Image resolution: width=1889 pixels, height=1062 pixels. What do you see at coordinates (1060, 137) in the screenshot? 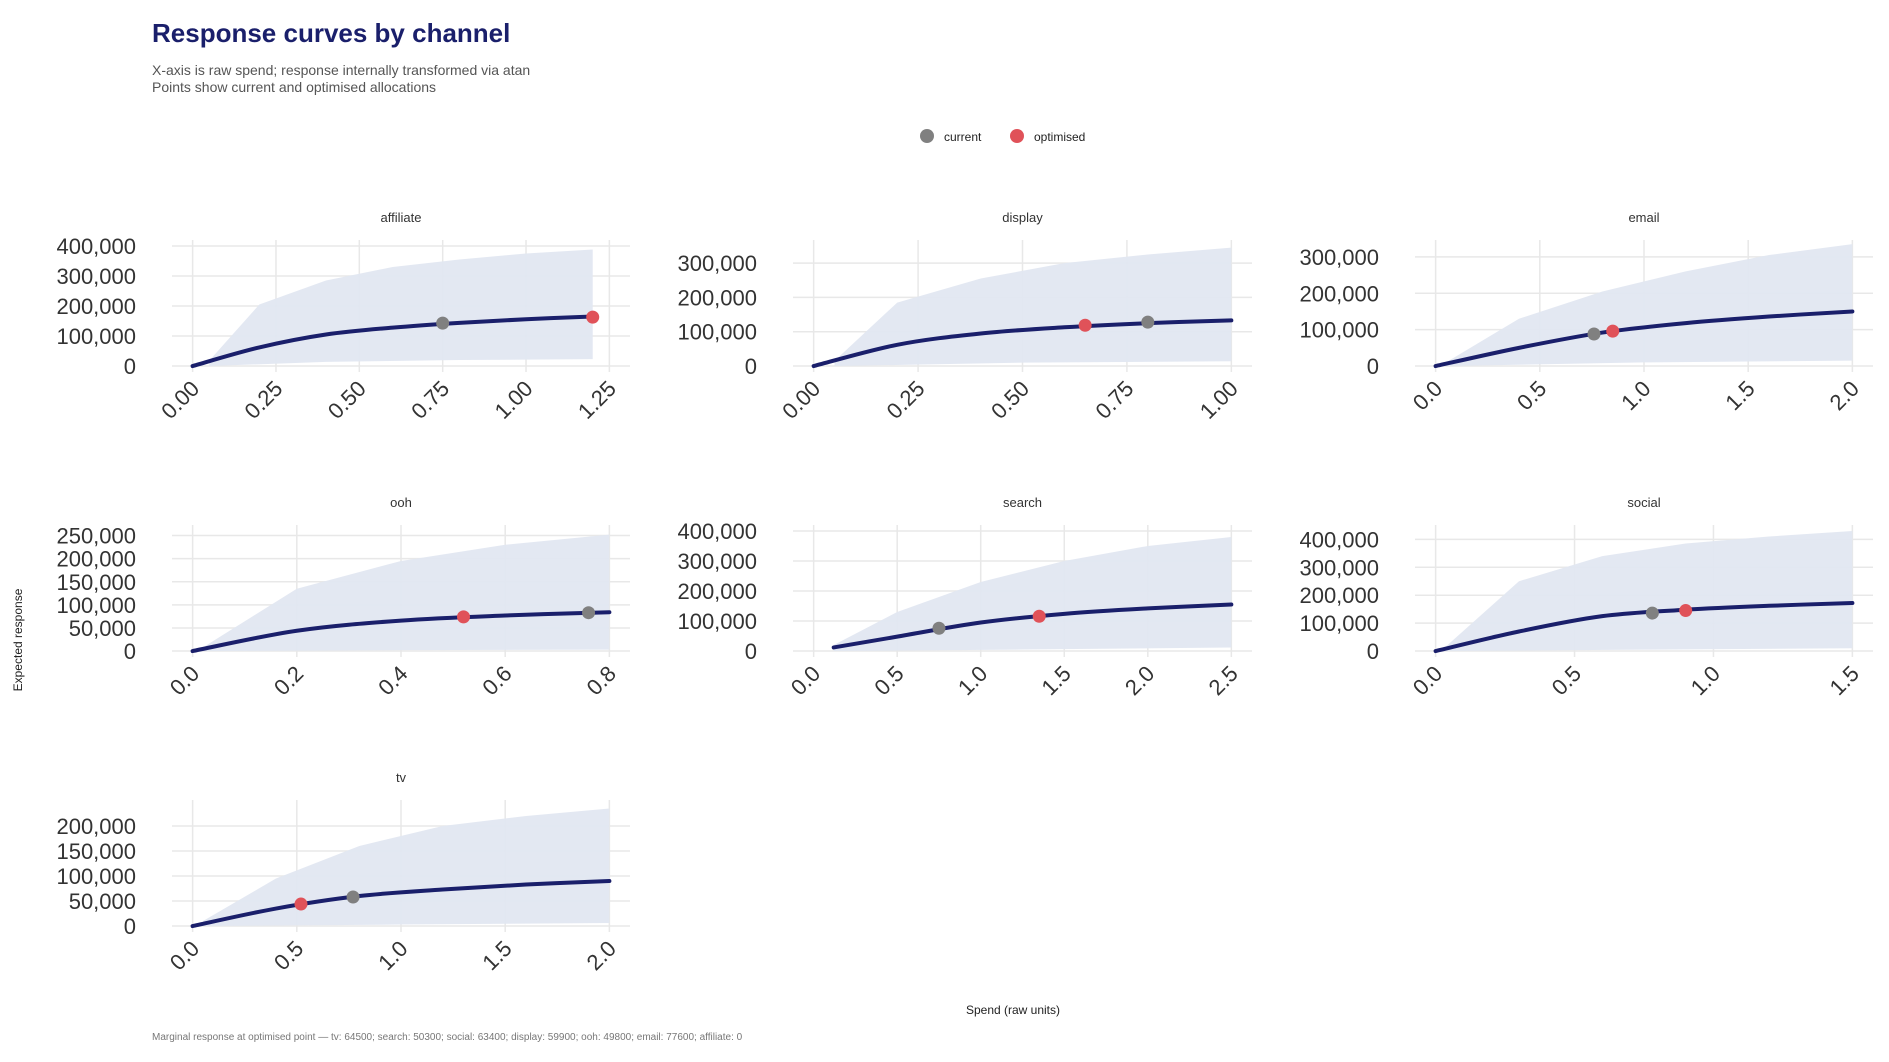
I see `legend-label-optimised: optimised` at bounding box center [1060, 137].